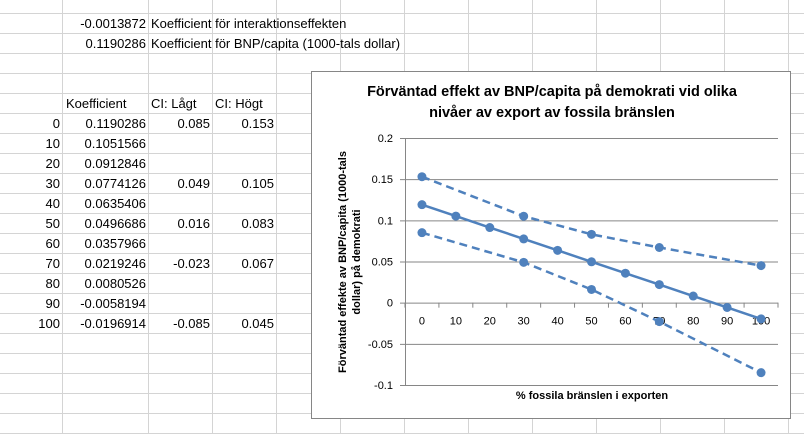 The image size is (804, 434). What do you see at coordinates (116, 43) in the screenshot?
I see `value-cell: 0.1190286` at bounding box center [116, 43].